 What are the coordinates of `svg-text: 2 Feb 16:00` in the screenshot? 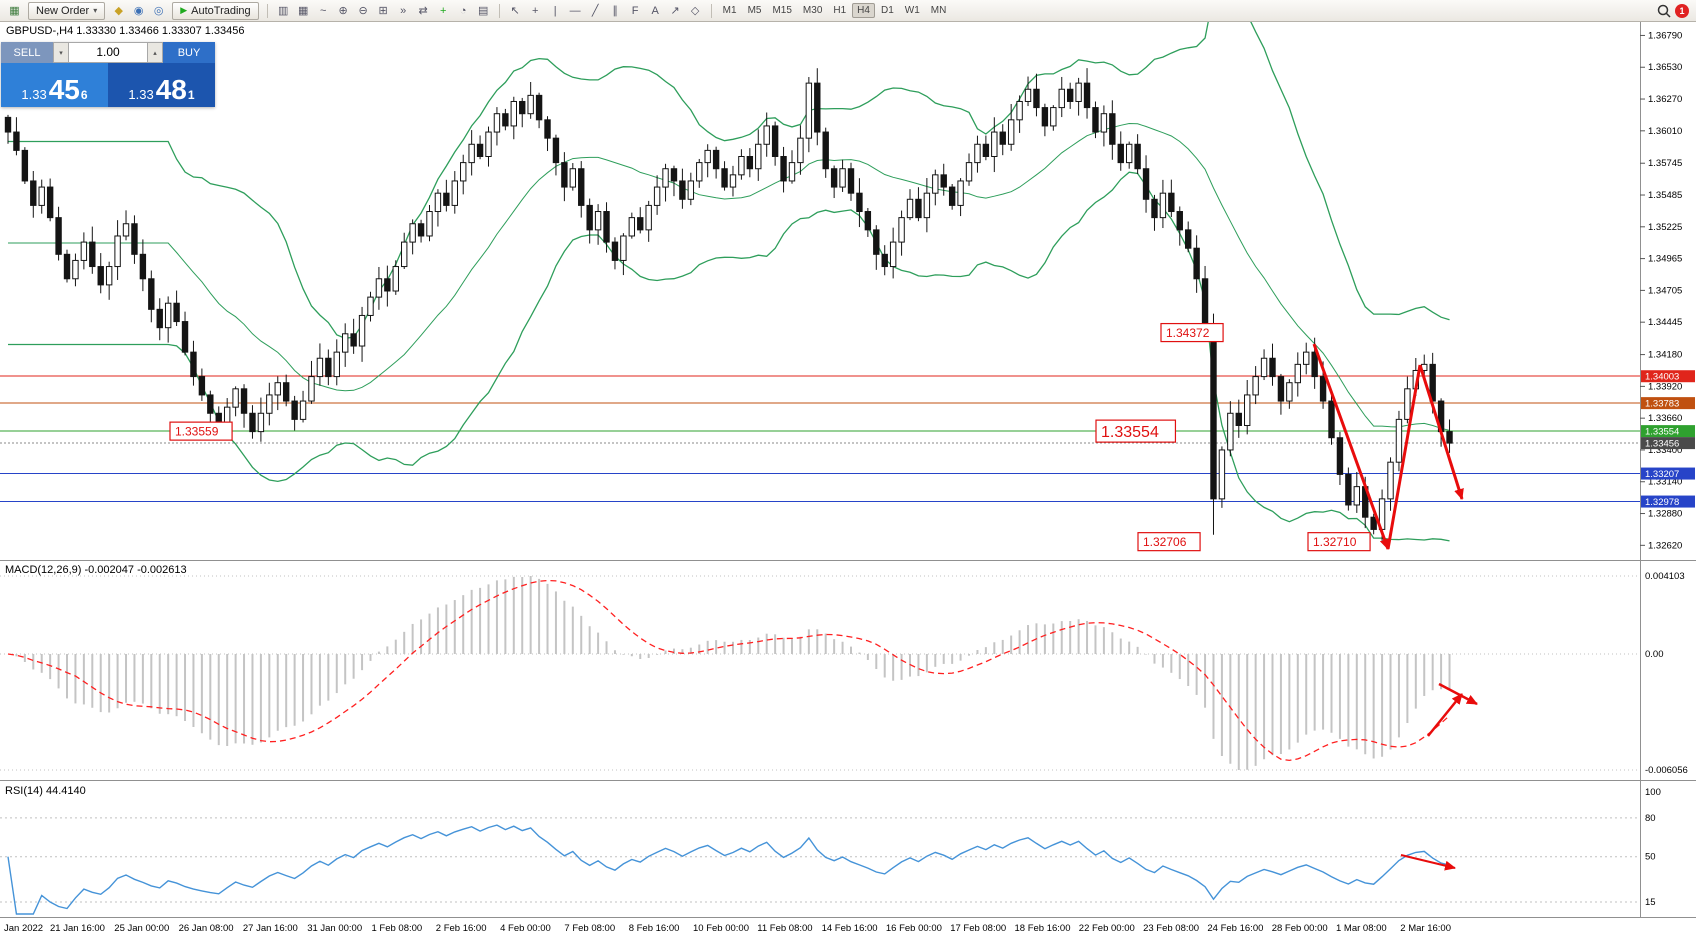 It's located at (461, 928).